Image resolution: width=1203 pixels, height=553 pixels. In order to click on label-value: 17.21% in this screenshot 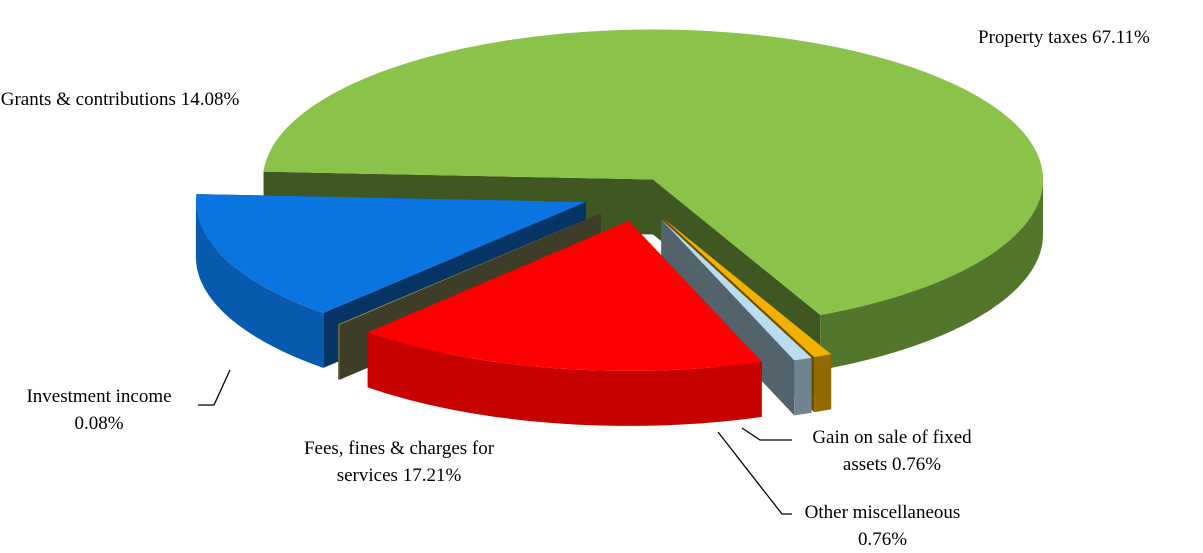, I will do `click(432, 475)`.